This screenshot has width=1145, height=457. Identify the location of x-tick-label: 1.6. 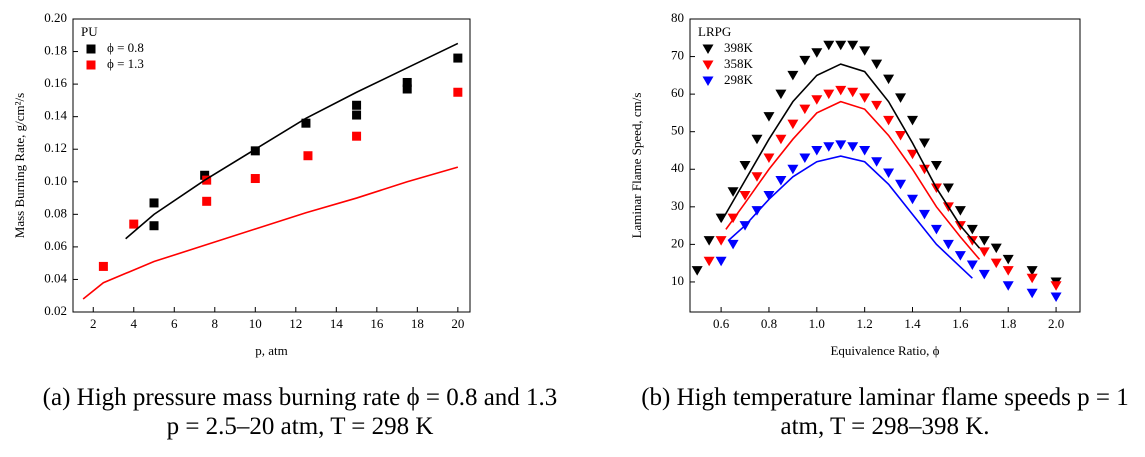
(960, 323).